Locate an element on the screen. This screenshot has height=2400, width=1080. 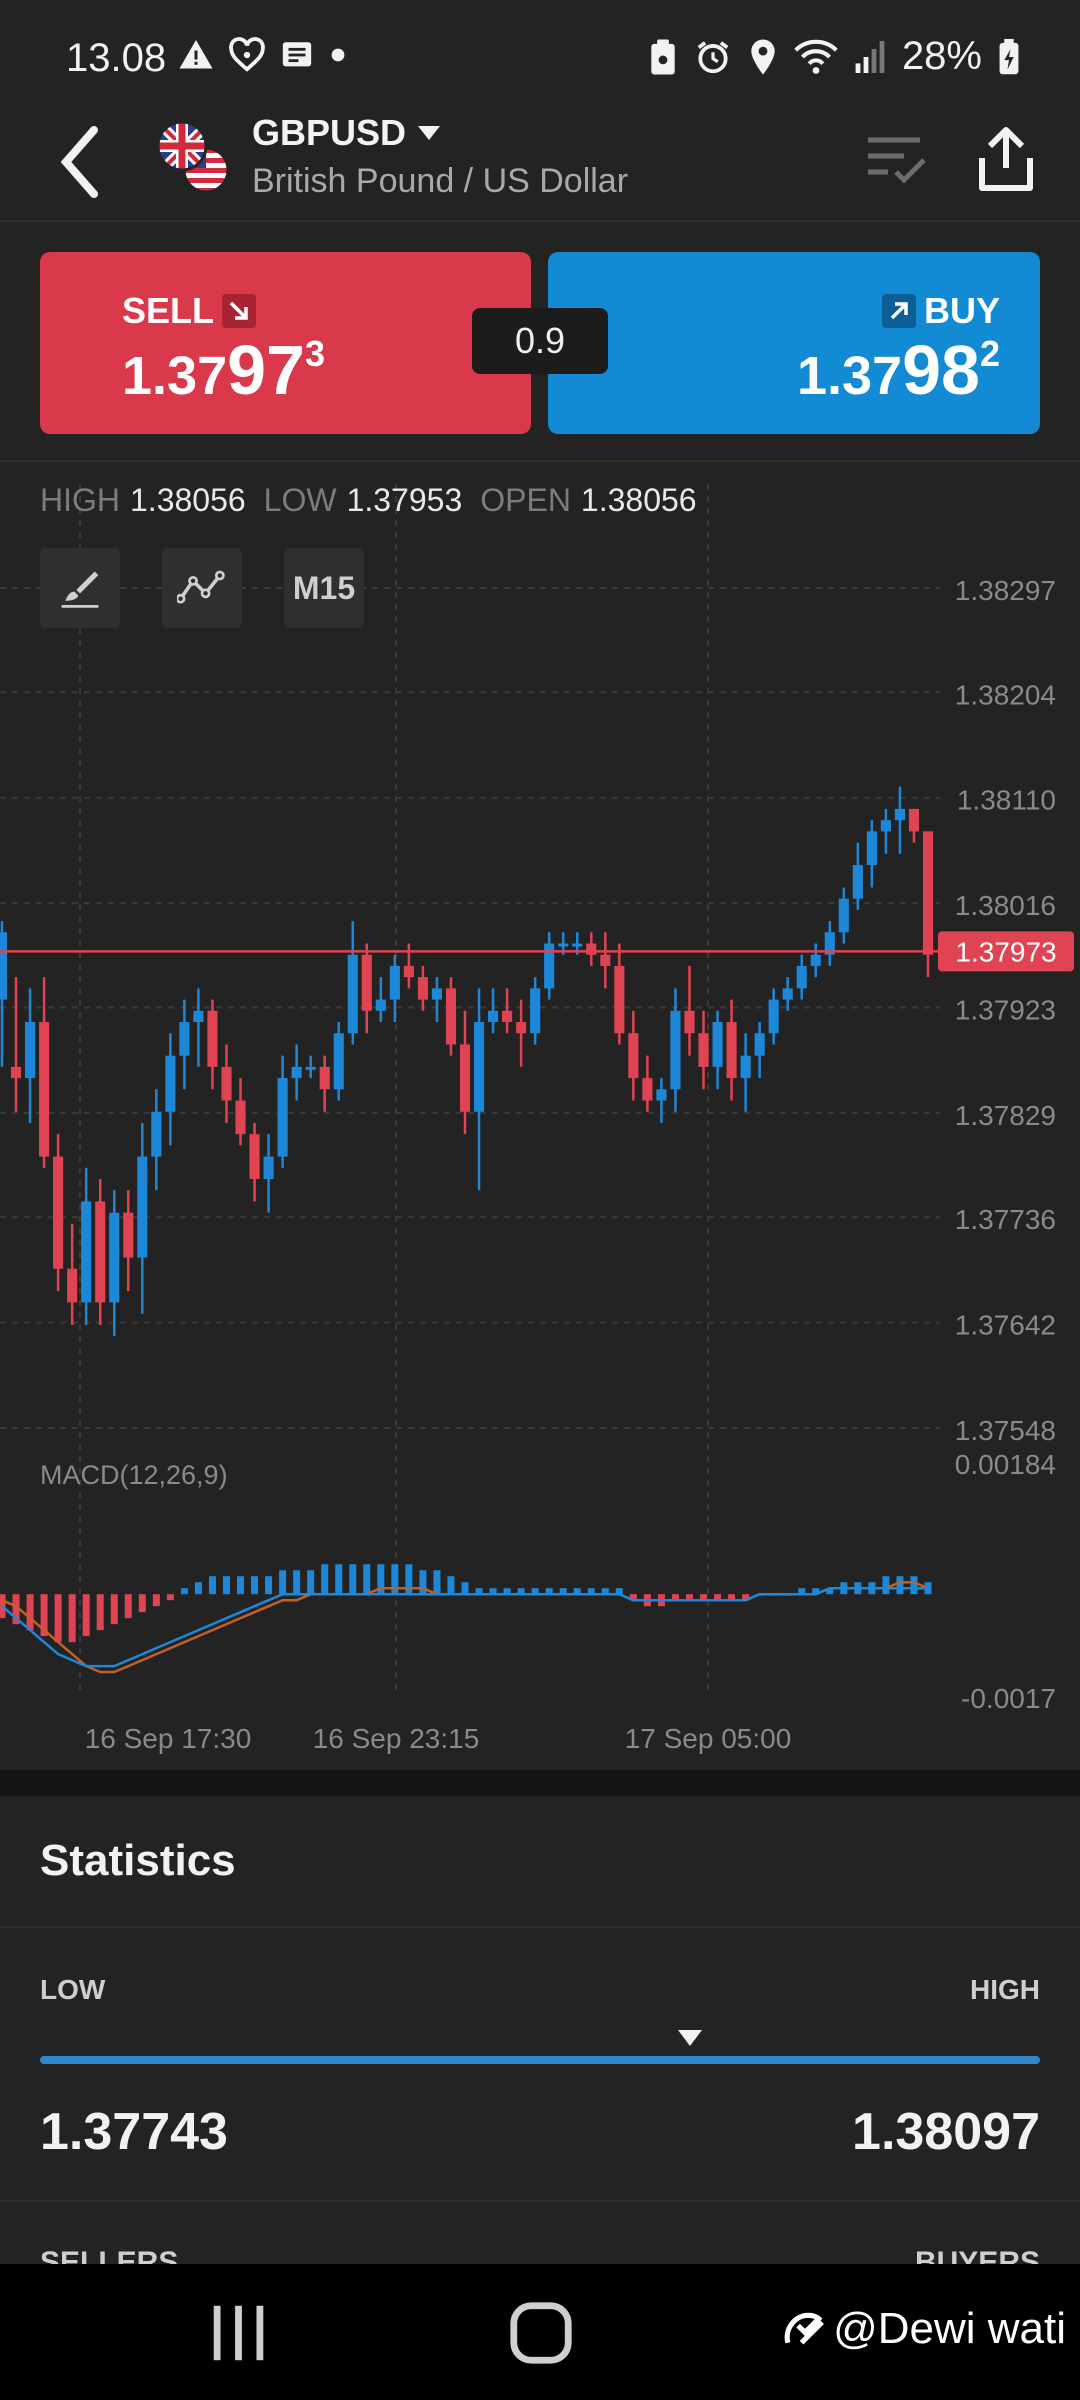
macd-label: MACD(12,26,9) is located at coordinates (134, 1475).